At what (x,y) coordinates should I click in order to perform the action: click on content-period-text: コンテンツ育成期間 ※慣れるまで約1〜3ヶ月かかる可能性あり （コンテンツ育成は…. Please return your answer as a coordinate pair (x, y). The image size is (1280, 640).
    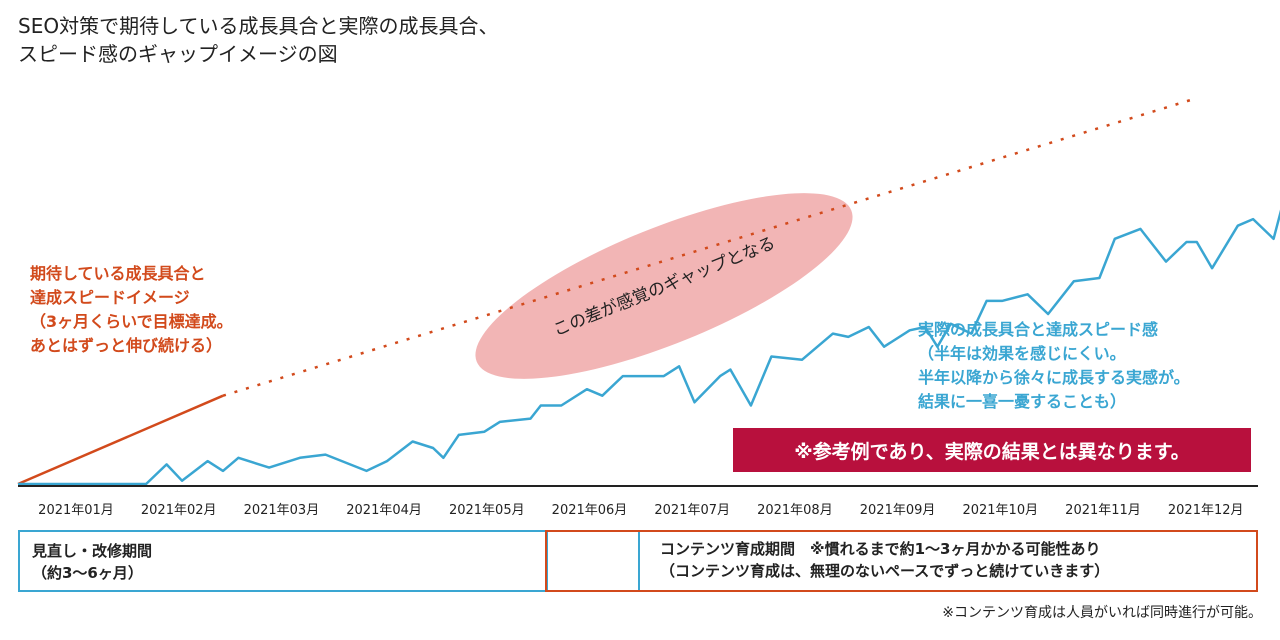
    Looking at the image, I should click on (884, 560).